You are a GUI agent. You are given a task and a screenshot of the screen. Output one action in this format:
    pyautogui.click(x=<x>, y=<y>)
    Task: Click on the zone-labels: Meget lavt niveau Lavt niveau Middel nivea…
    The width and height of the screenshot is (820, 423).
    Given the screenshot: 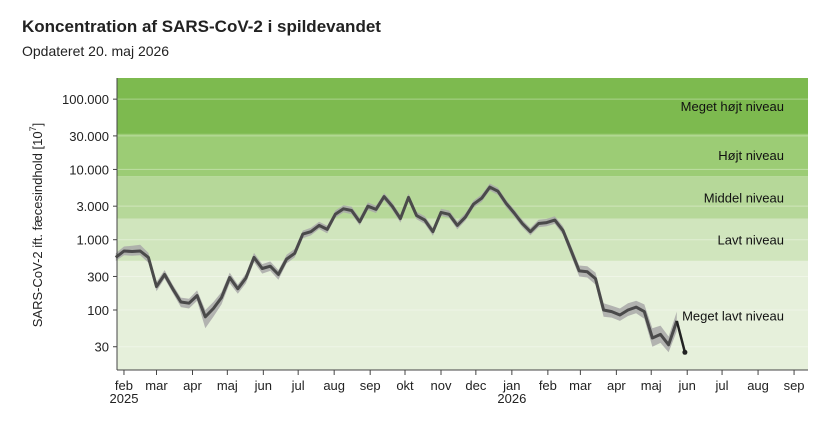 What is the action you would take?
    pyautogui.click(x=732, y=211)
    